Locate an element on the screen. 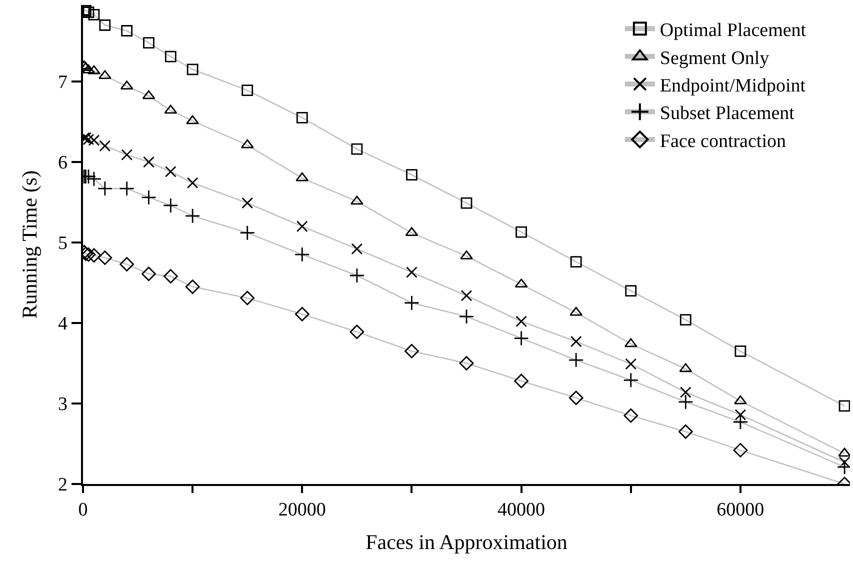  x-tick-label: 20000 is located at coordinates (302, 510).